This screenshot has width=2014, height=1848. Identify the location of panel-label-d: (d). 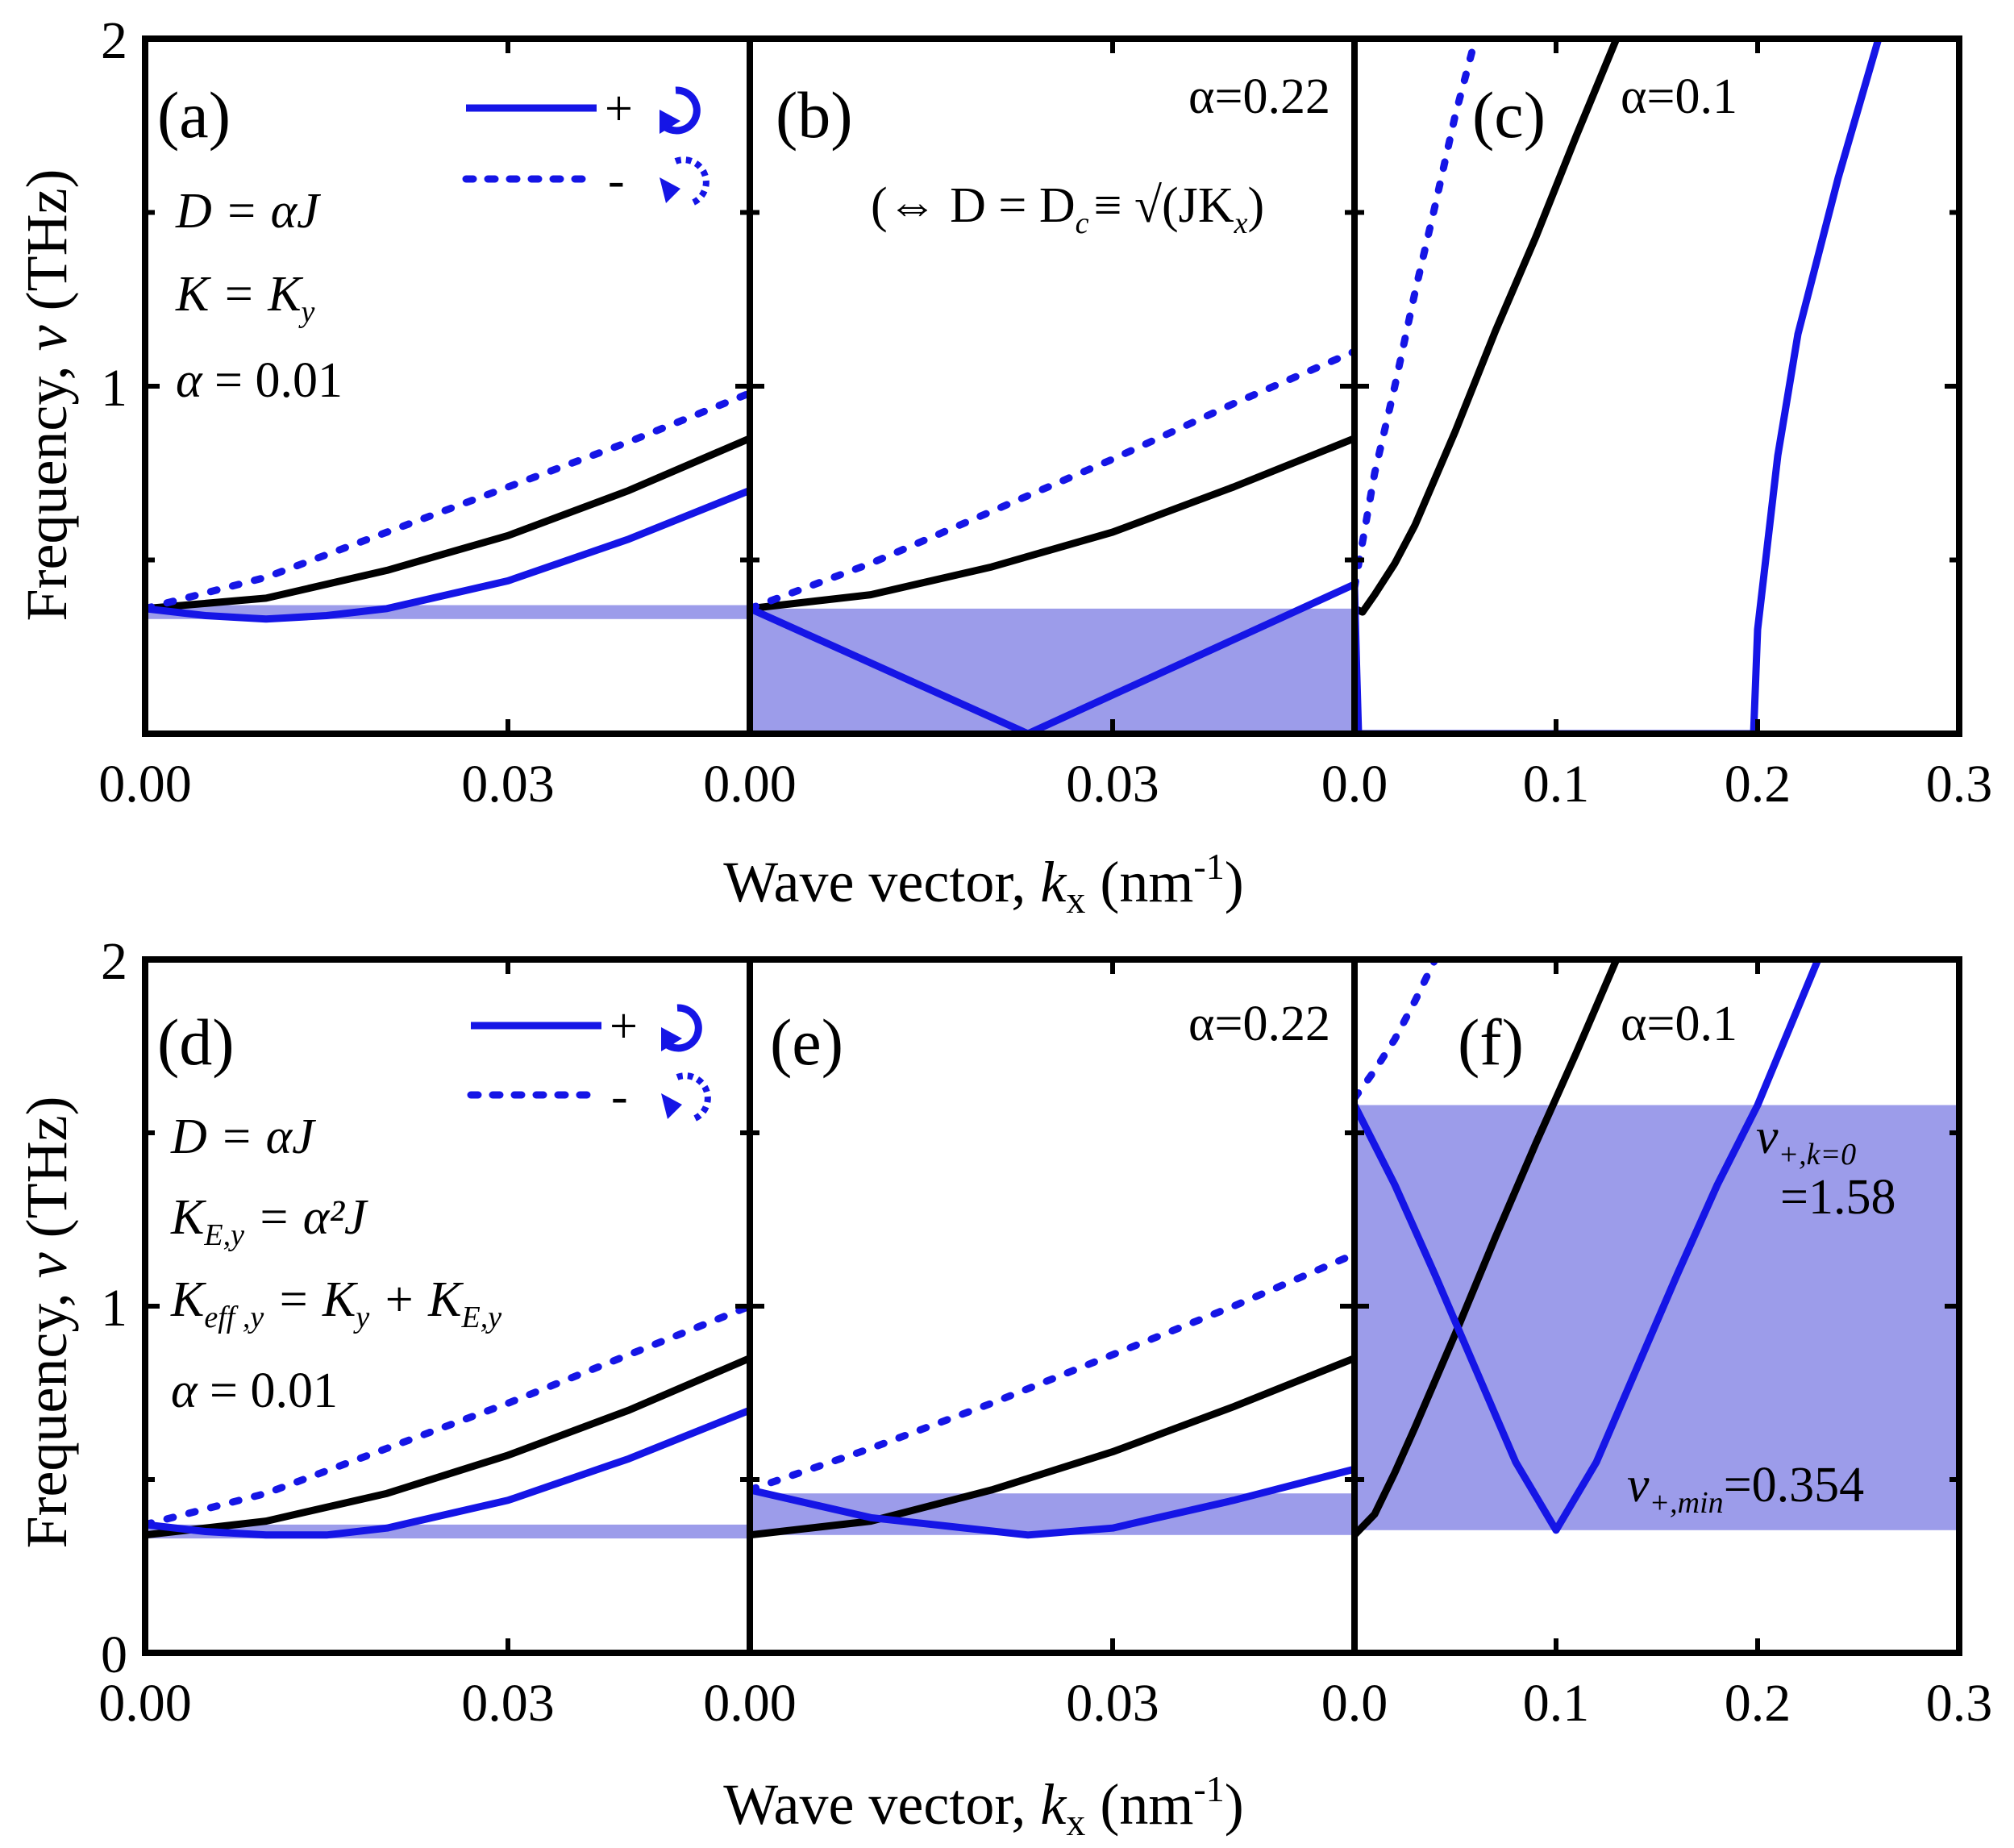
(196, 1042).